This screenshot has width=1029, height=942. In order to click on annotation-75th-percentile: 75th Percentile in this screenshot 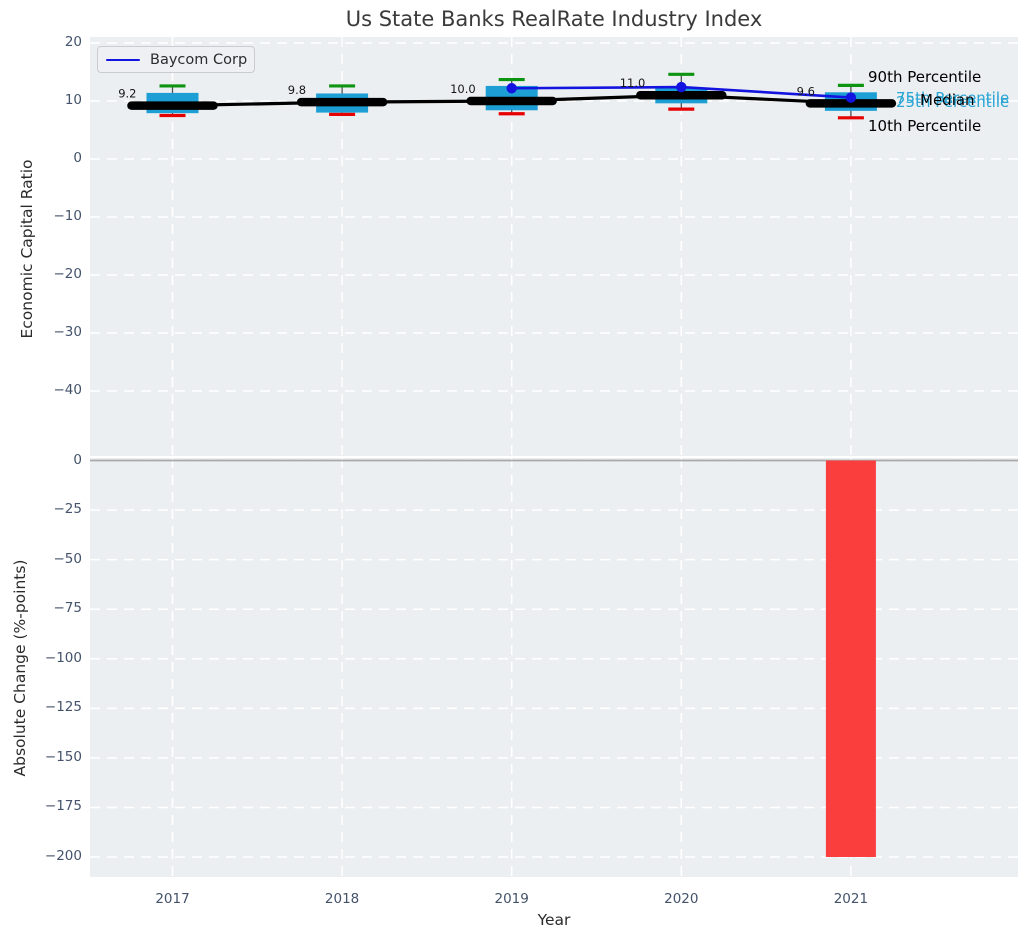, I will do `click(953, 98)`.